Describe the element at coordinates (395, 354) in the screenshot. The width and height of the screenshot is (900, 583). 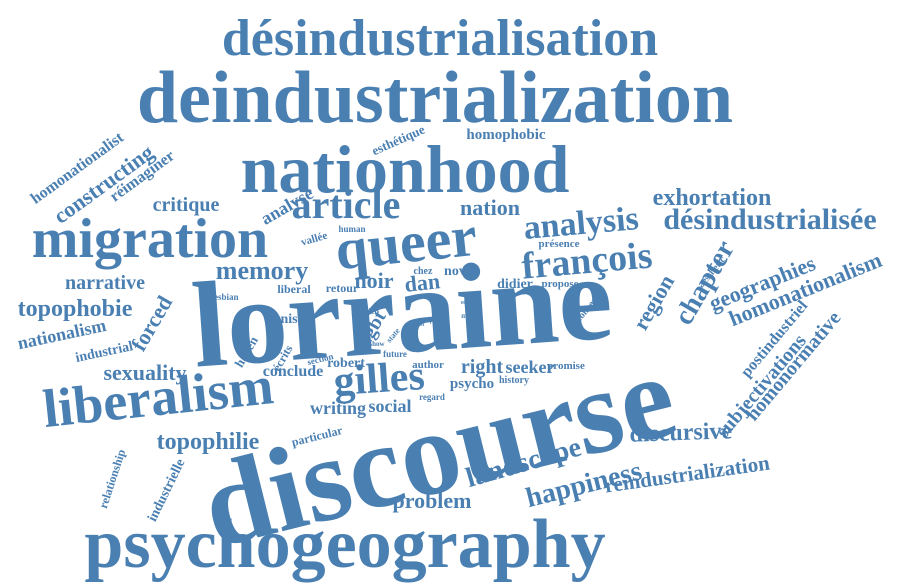
I see `word-future: future` at that location.